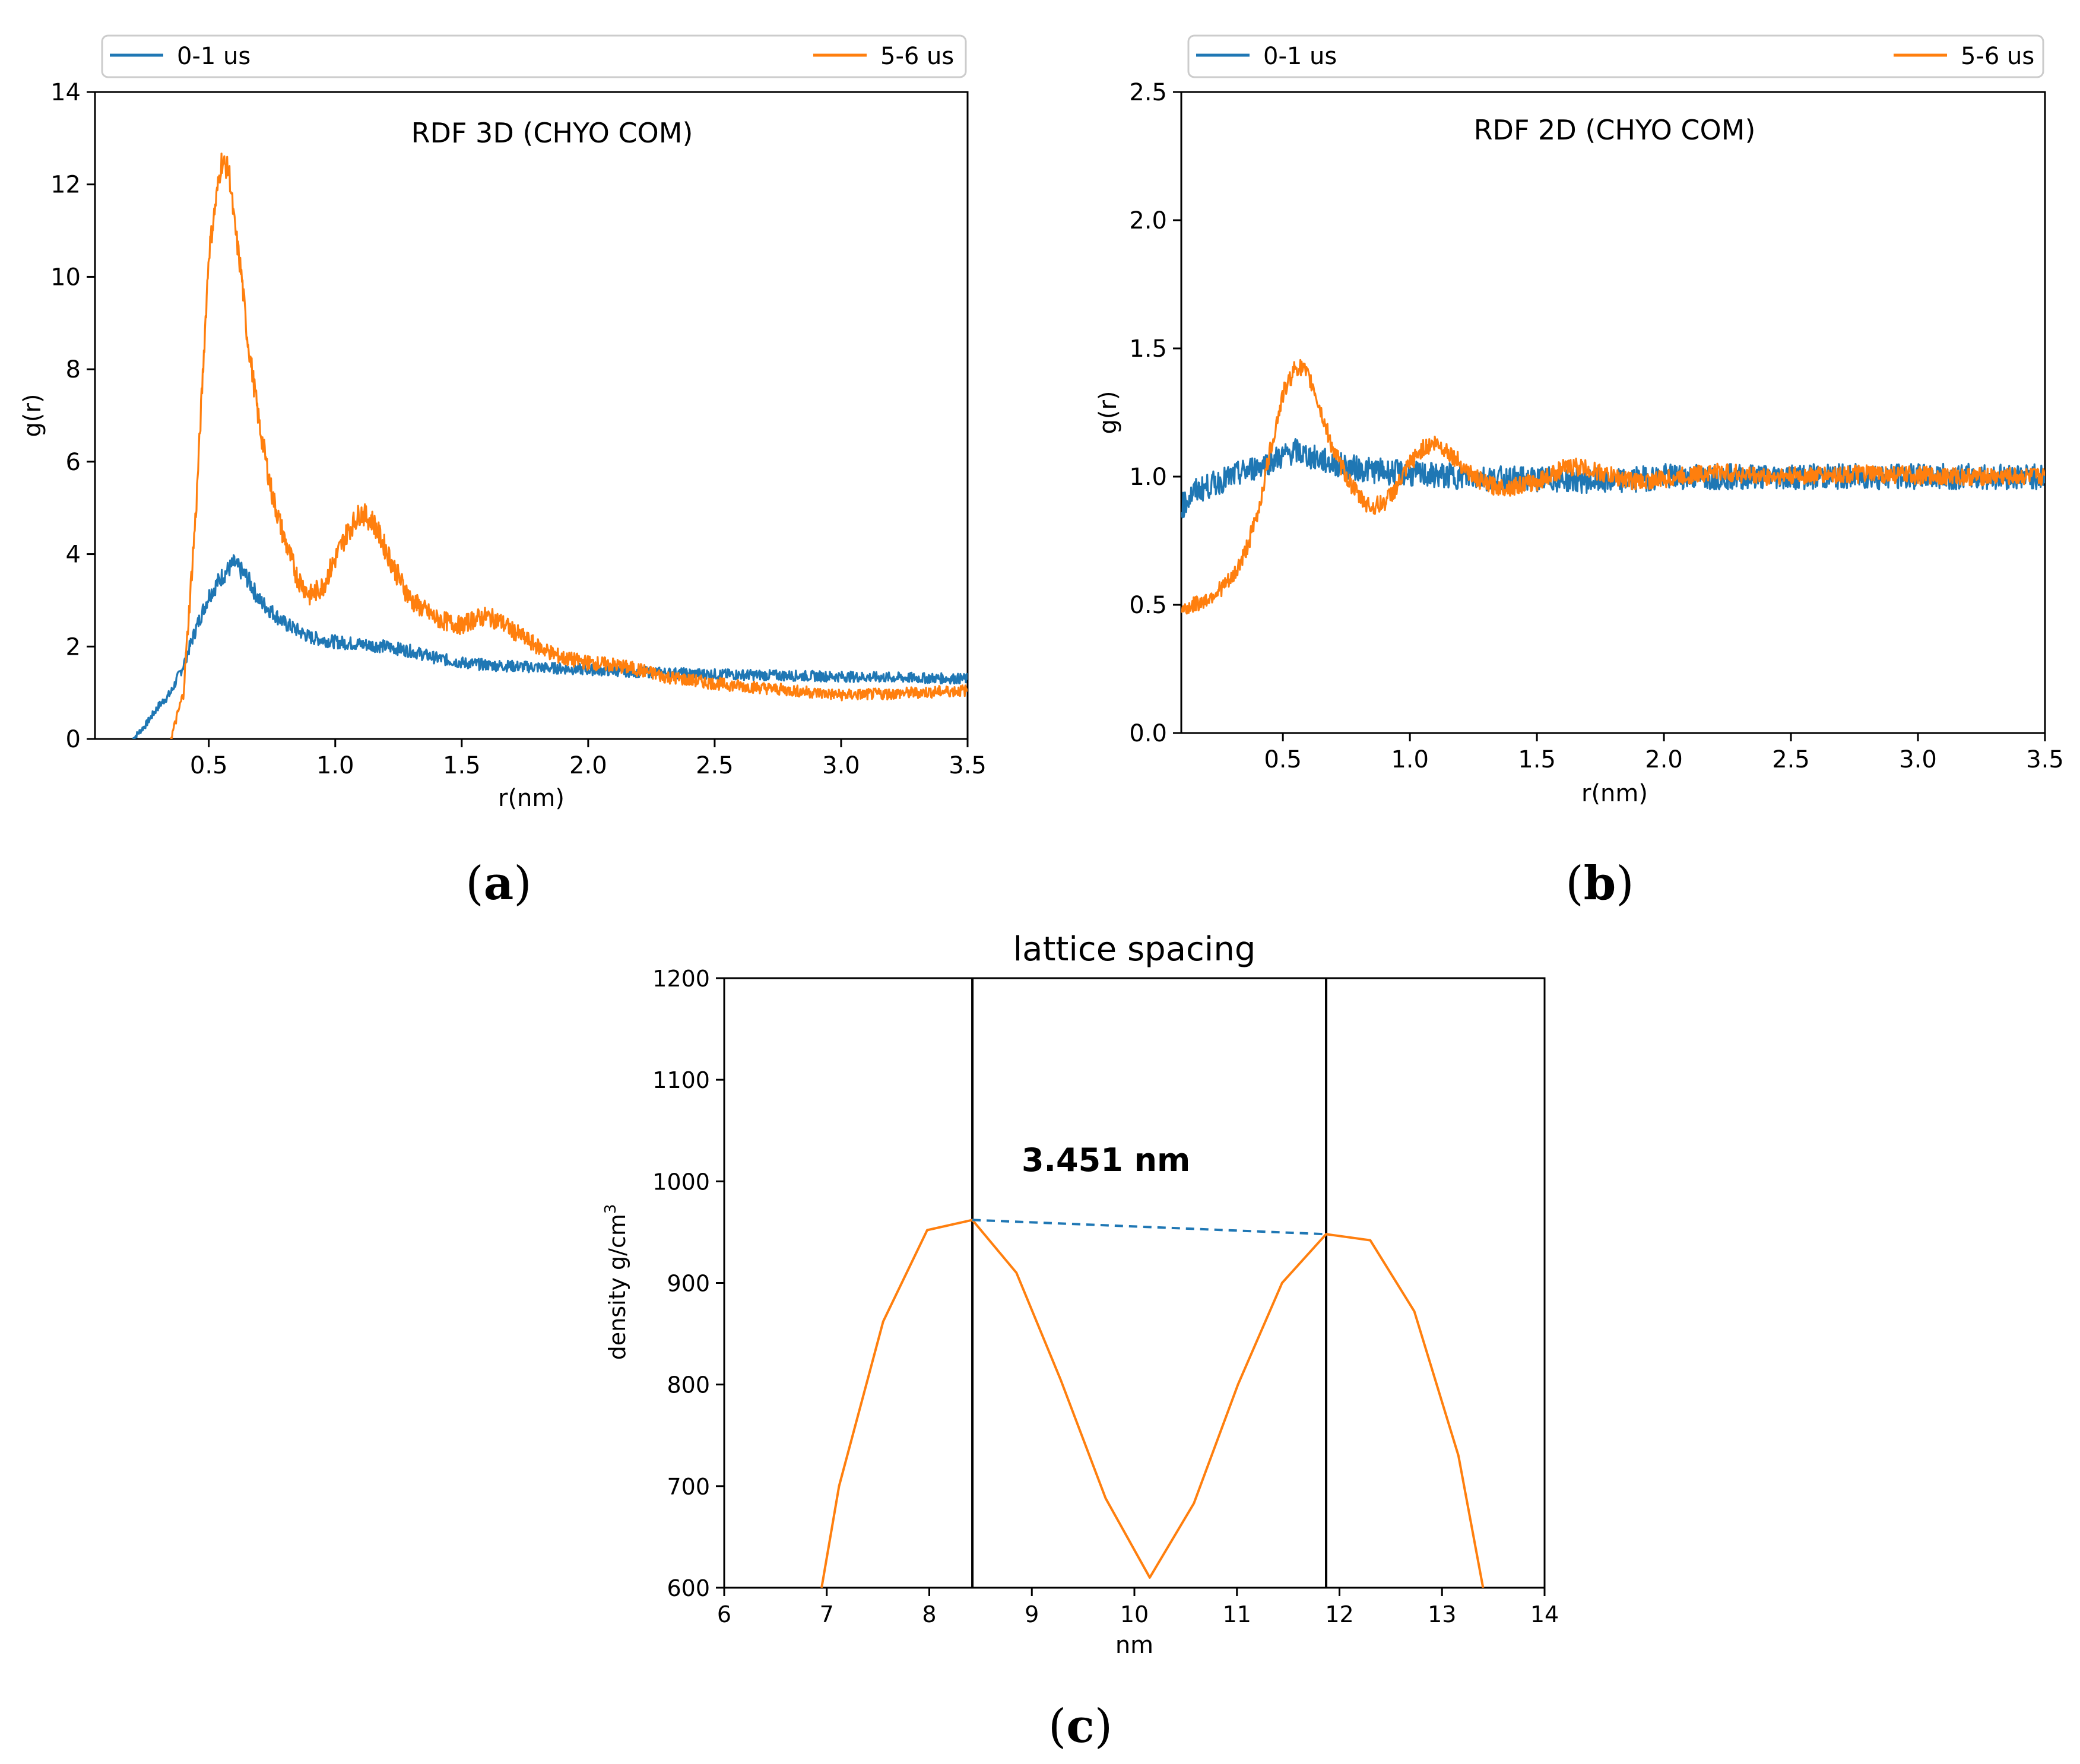 This screenshot has height=1764, width=2080. I want to click on legend-label-blue-b: 0-1 us, so click(1300, 56).